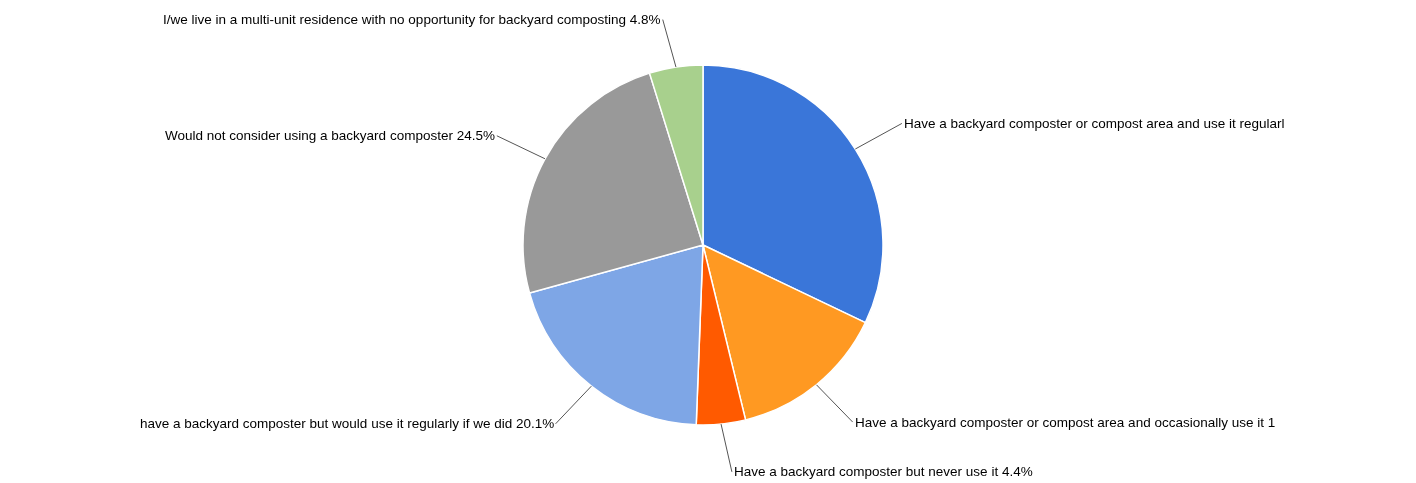  Describe the element at coordinates (412, 19) in the screenshot. I see `slice-label: I/we live in a multi-unit residence with no opportunity for backyard composting 4.8%` at that location.